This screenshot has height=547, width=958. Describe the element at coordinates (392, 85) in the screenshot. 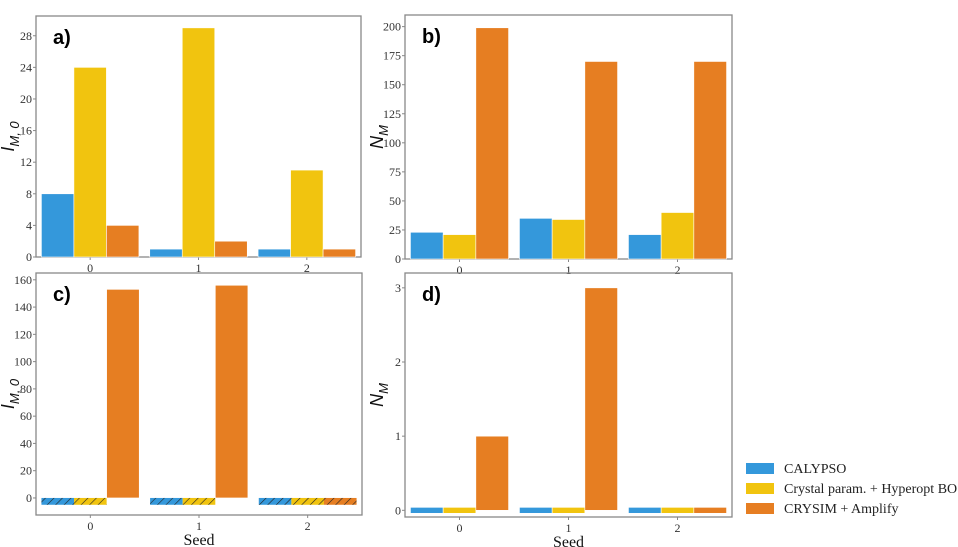

I see `y-tick-label: 150` at that location.